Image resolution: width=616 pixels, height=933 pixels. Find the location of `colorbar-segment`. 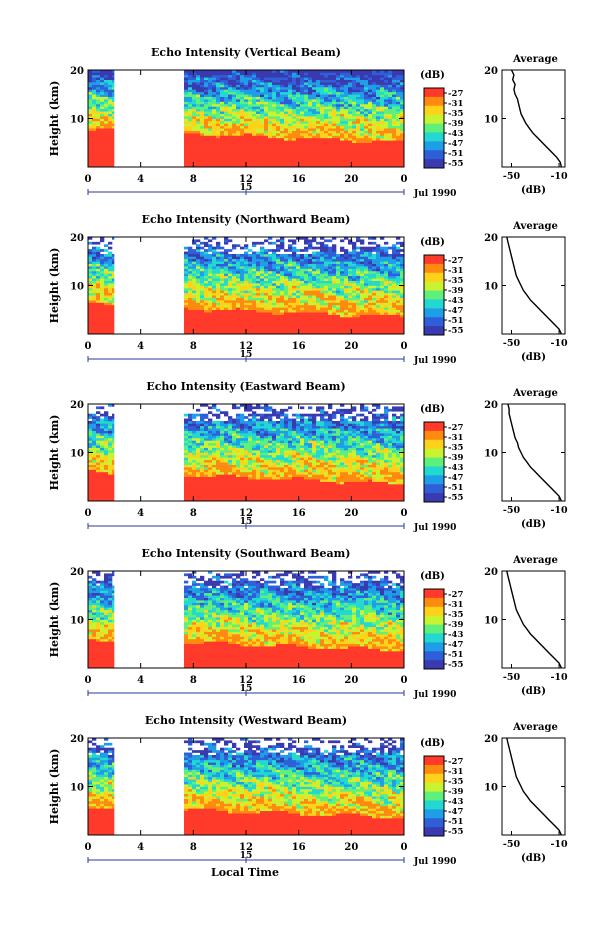

colorbar-segment is located at coordinates (434, 321).